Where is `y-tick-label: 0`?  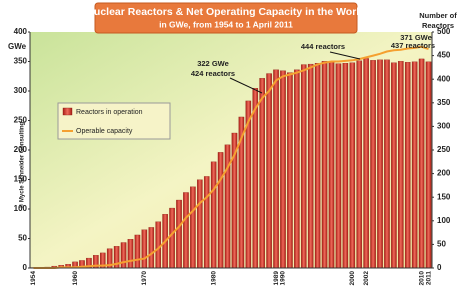
y-tick-label: 0 is located at coordinates (25, 267).